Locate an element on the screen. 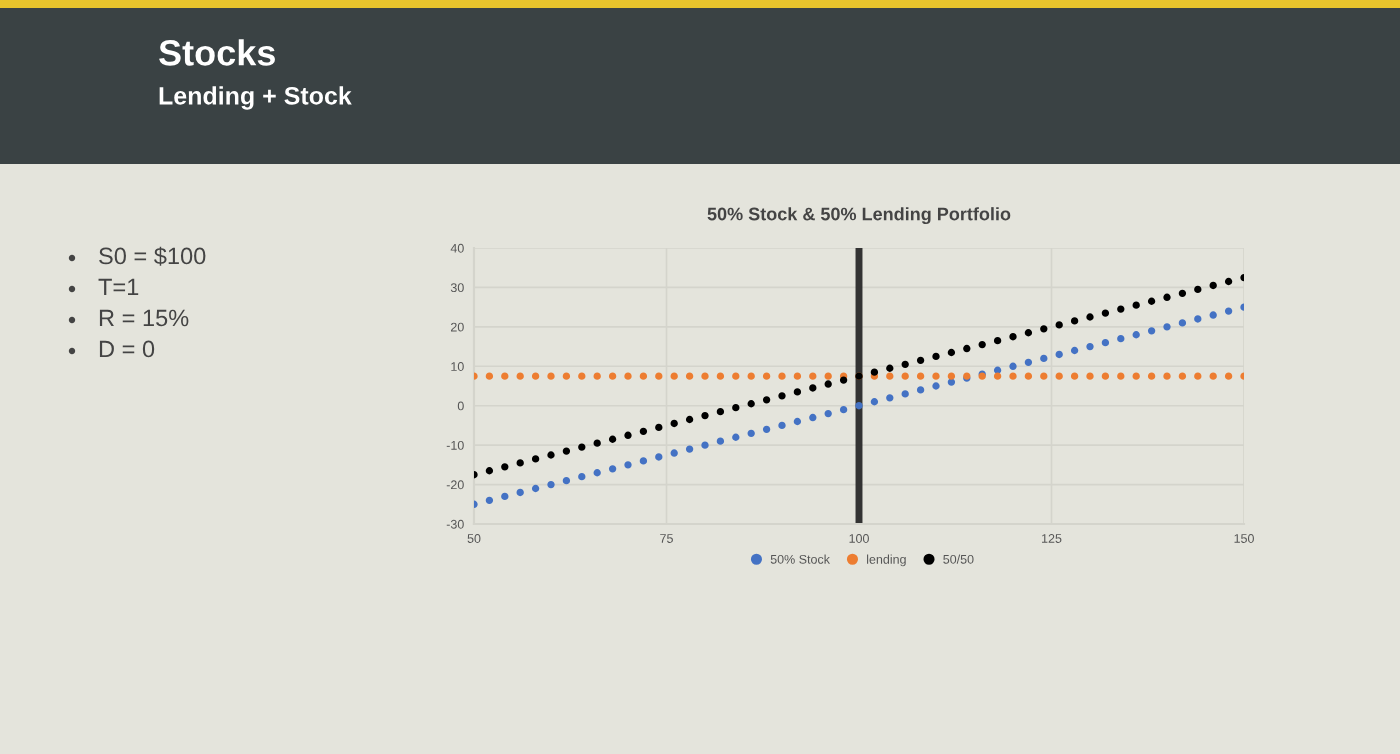 The width and height of the screenshot is (1400, 754). text: T=1 is located at coordinates (118, 287).